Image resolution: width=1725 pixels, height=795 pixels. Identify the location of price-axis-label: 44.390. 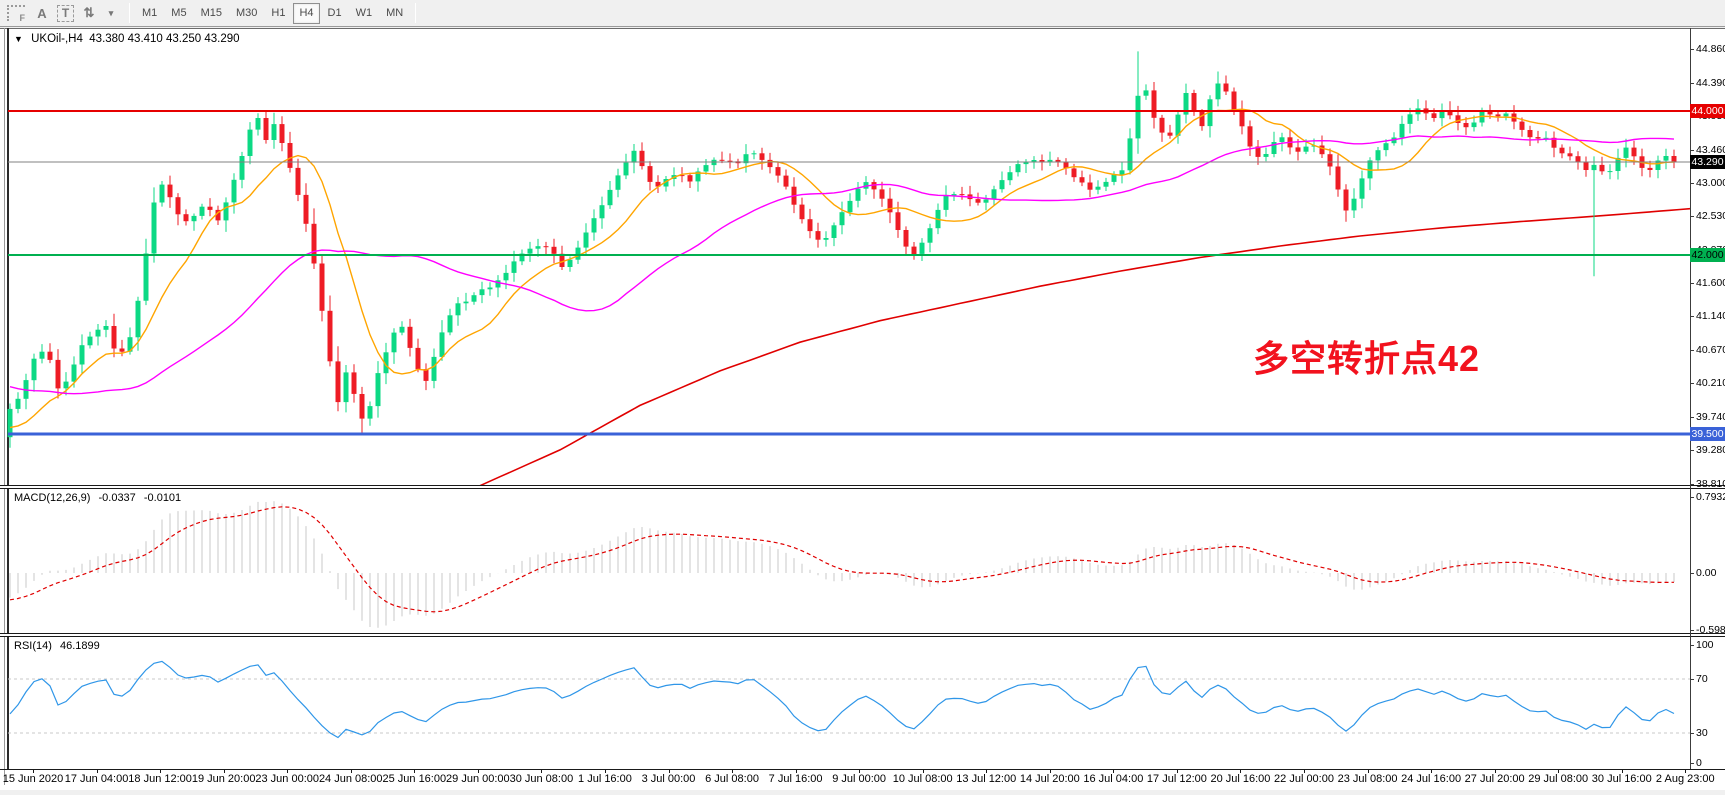
(1710, 83).